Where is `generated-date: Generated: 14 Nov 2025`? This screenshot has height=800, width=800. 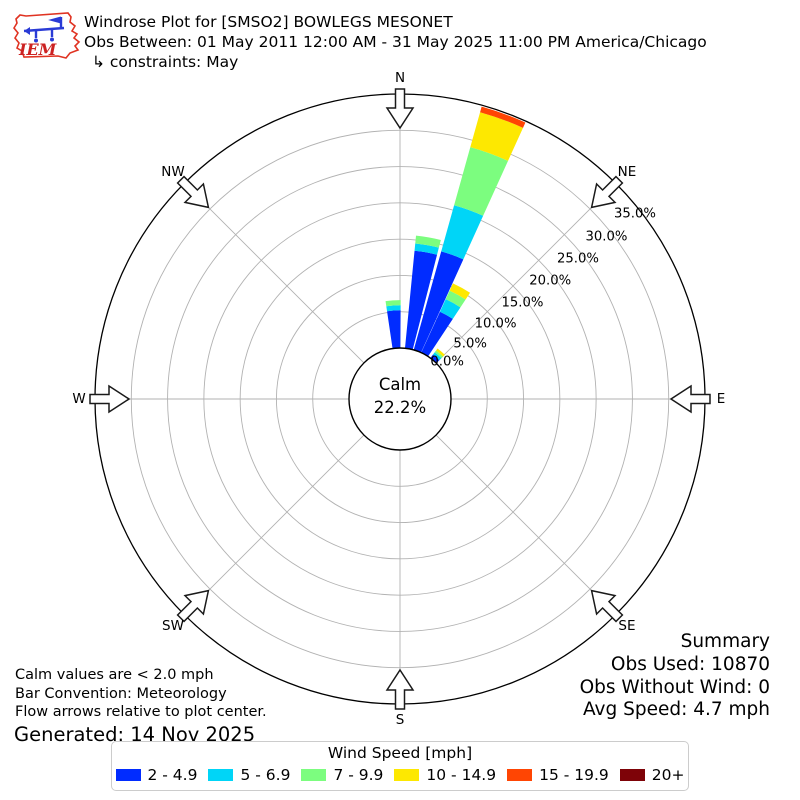
generated-date: Generated: 14 Nov 2025 is located at coordinates (135, 734).